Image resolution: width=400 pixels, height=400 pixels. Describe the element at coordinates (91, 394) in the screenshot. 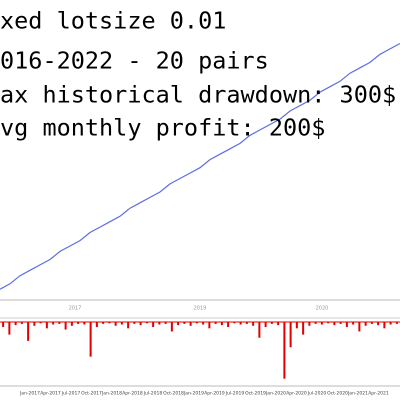

I see `x-tick-label: Oct-2017` at that location.